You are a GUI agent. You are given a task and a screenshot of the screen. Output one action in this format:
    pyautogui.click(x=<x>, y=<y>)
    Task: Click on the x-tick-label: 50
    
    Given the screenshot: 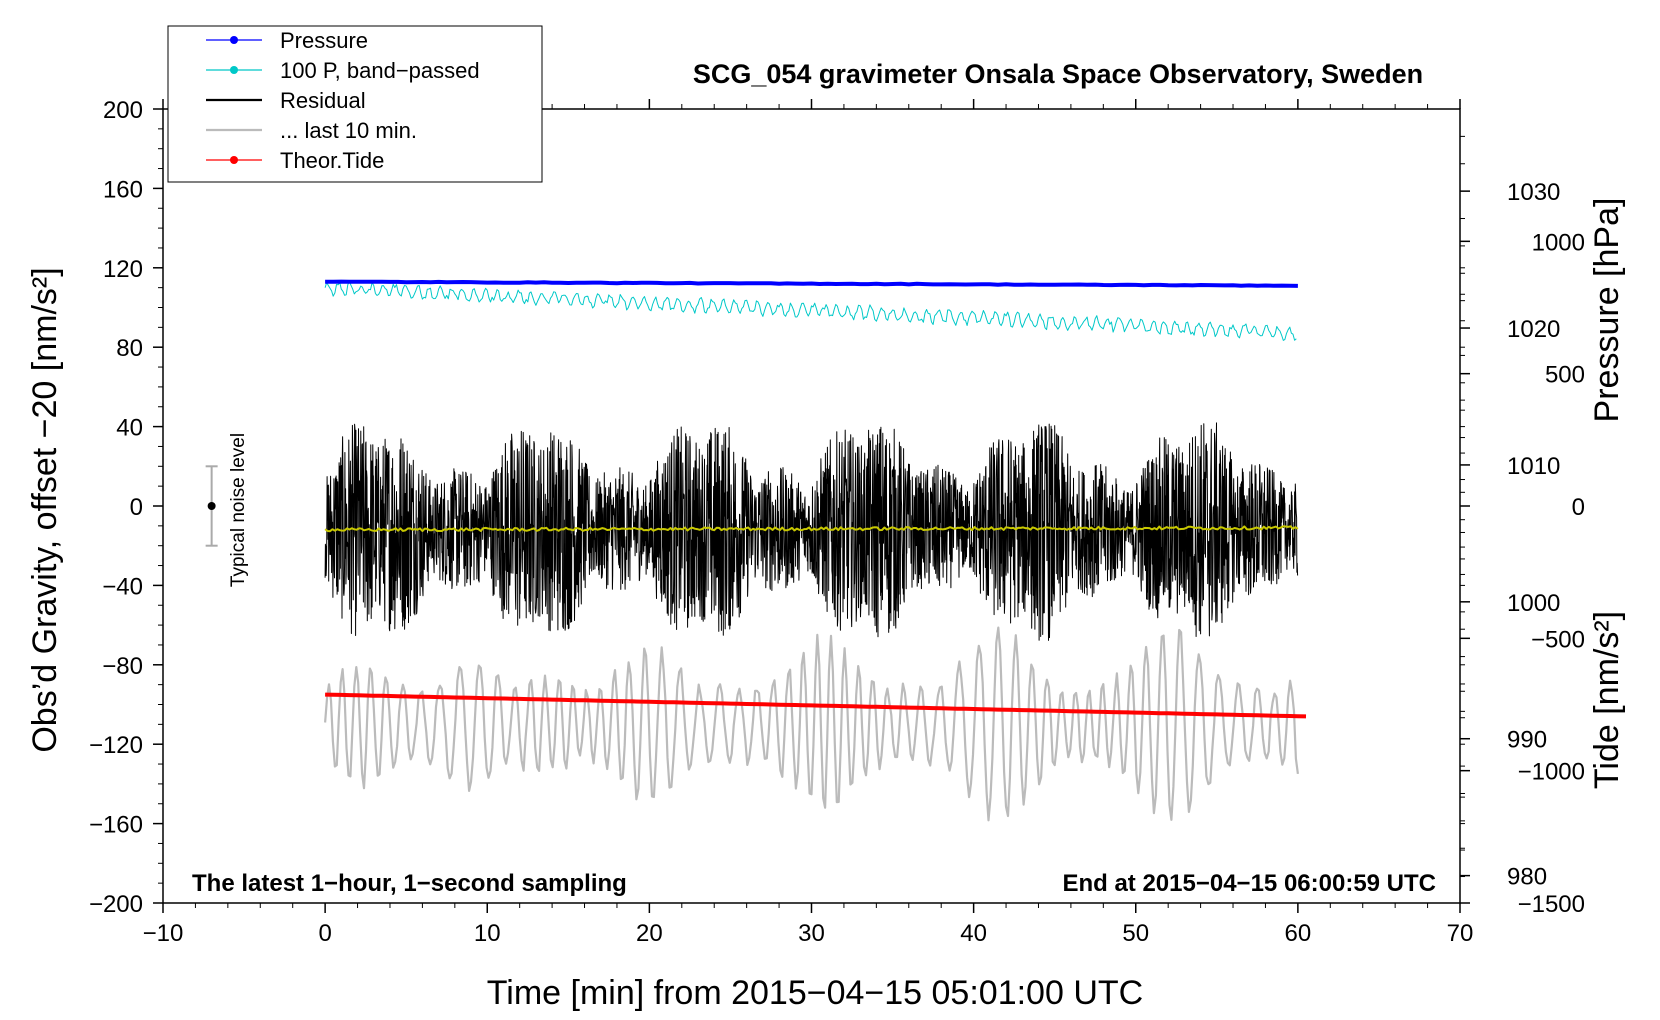 What is the action you would take?
    pyautogui.click(x=1135, y=933)
    